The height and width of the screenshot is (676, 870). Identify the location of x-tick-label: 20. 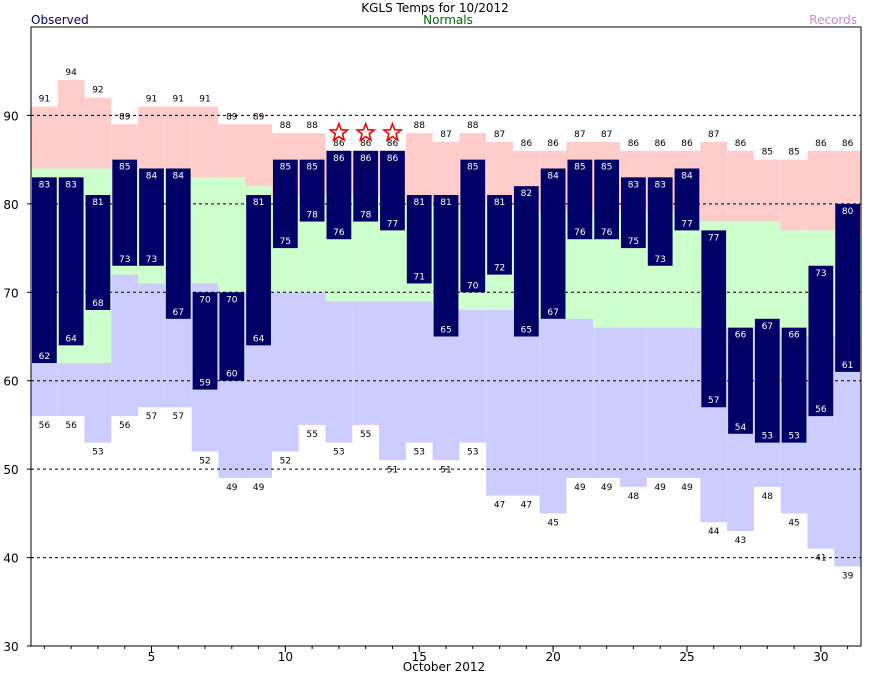
(552, 657).